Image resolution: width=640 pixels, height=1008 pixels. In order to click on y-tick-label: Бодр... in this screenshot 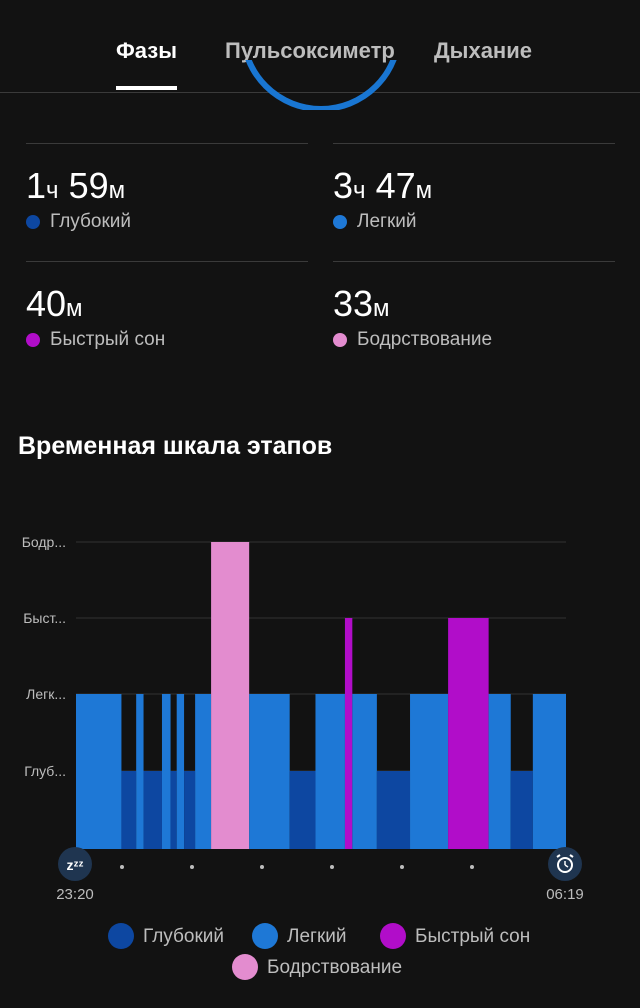, I will do `click(44, 542)`.